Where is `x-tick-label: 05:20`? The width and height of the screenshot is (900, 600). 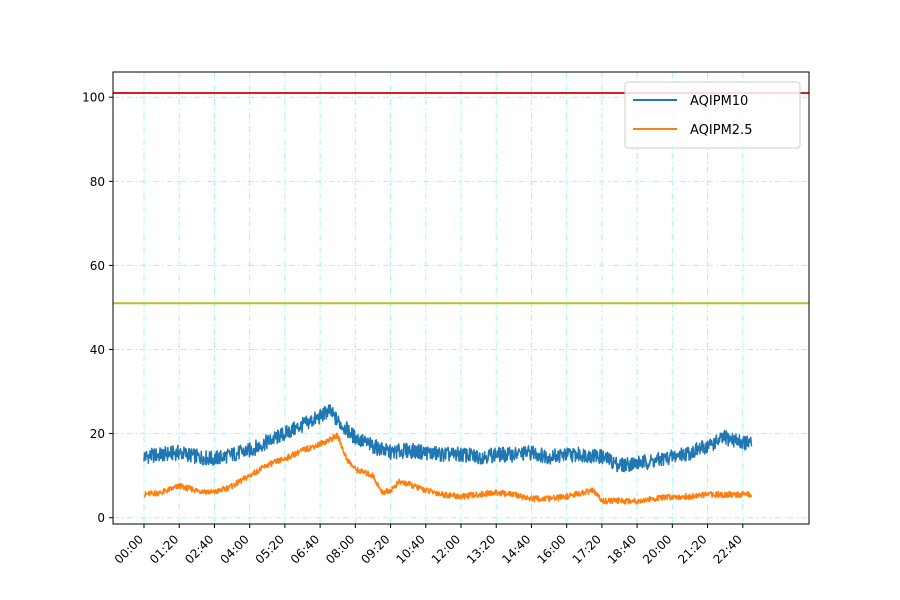
x-tick-label: 05:20 is located at coordinates (270, 549).